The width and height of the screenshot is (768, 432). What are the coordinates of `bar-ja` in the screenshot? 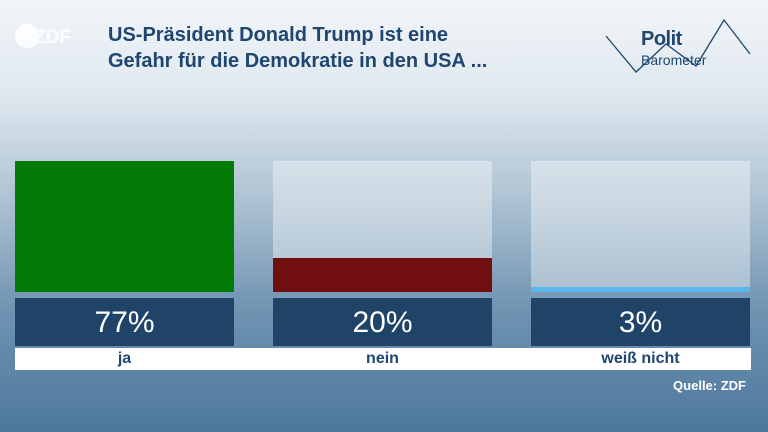 It's located at (124, 226).